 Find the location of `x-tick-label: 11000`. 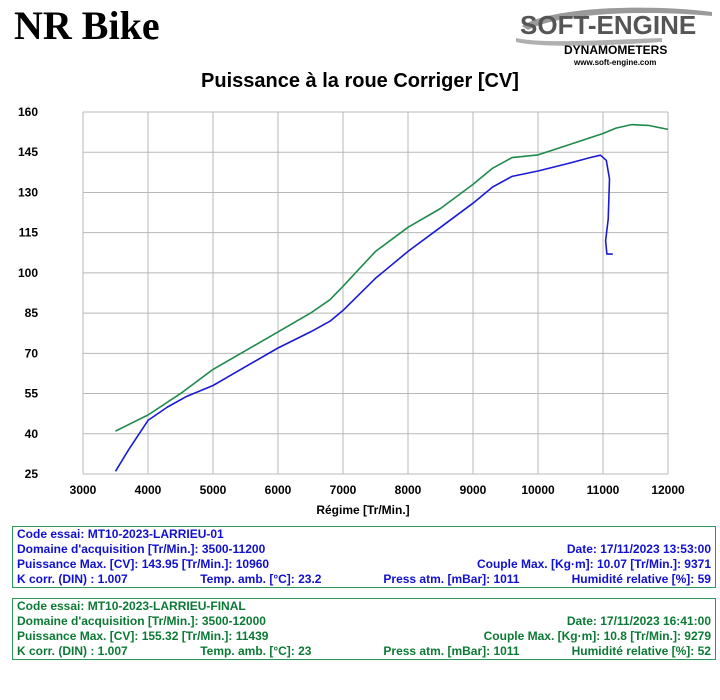

x-tick-label: 11000 is located at coordinates (603, 490).